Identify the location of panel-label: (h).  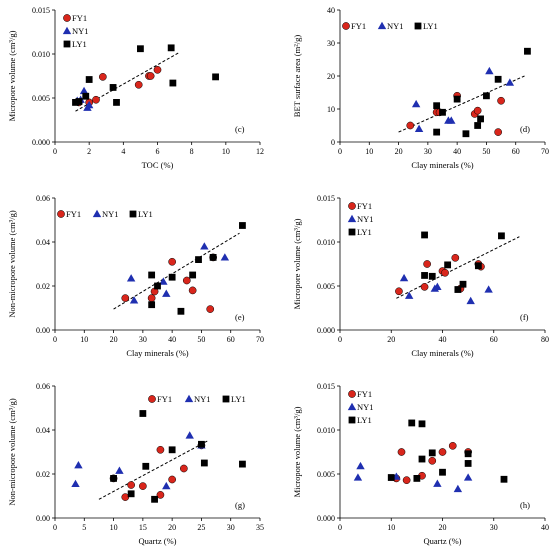
(525, 505).